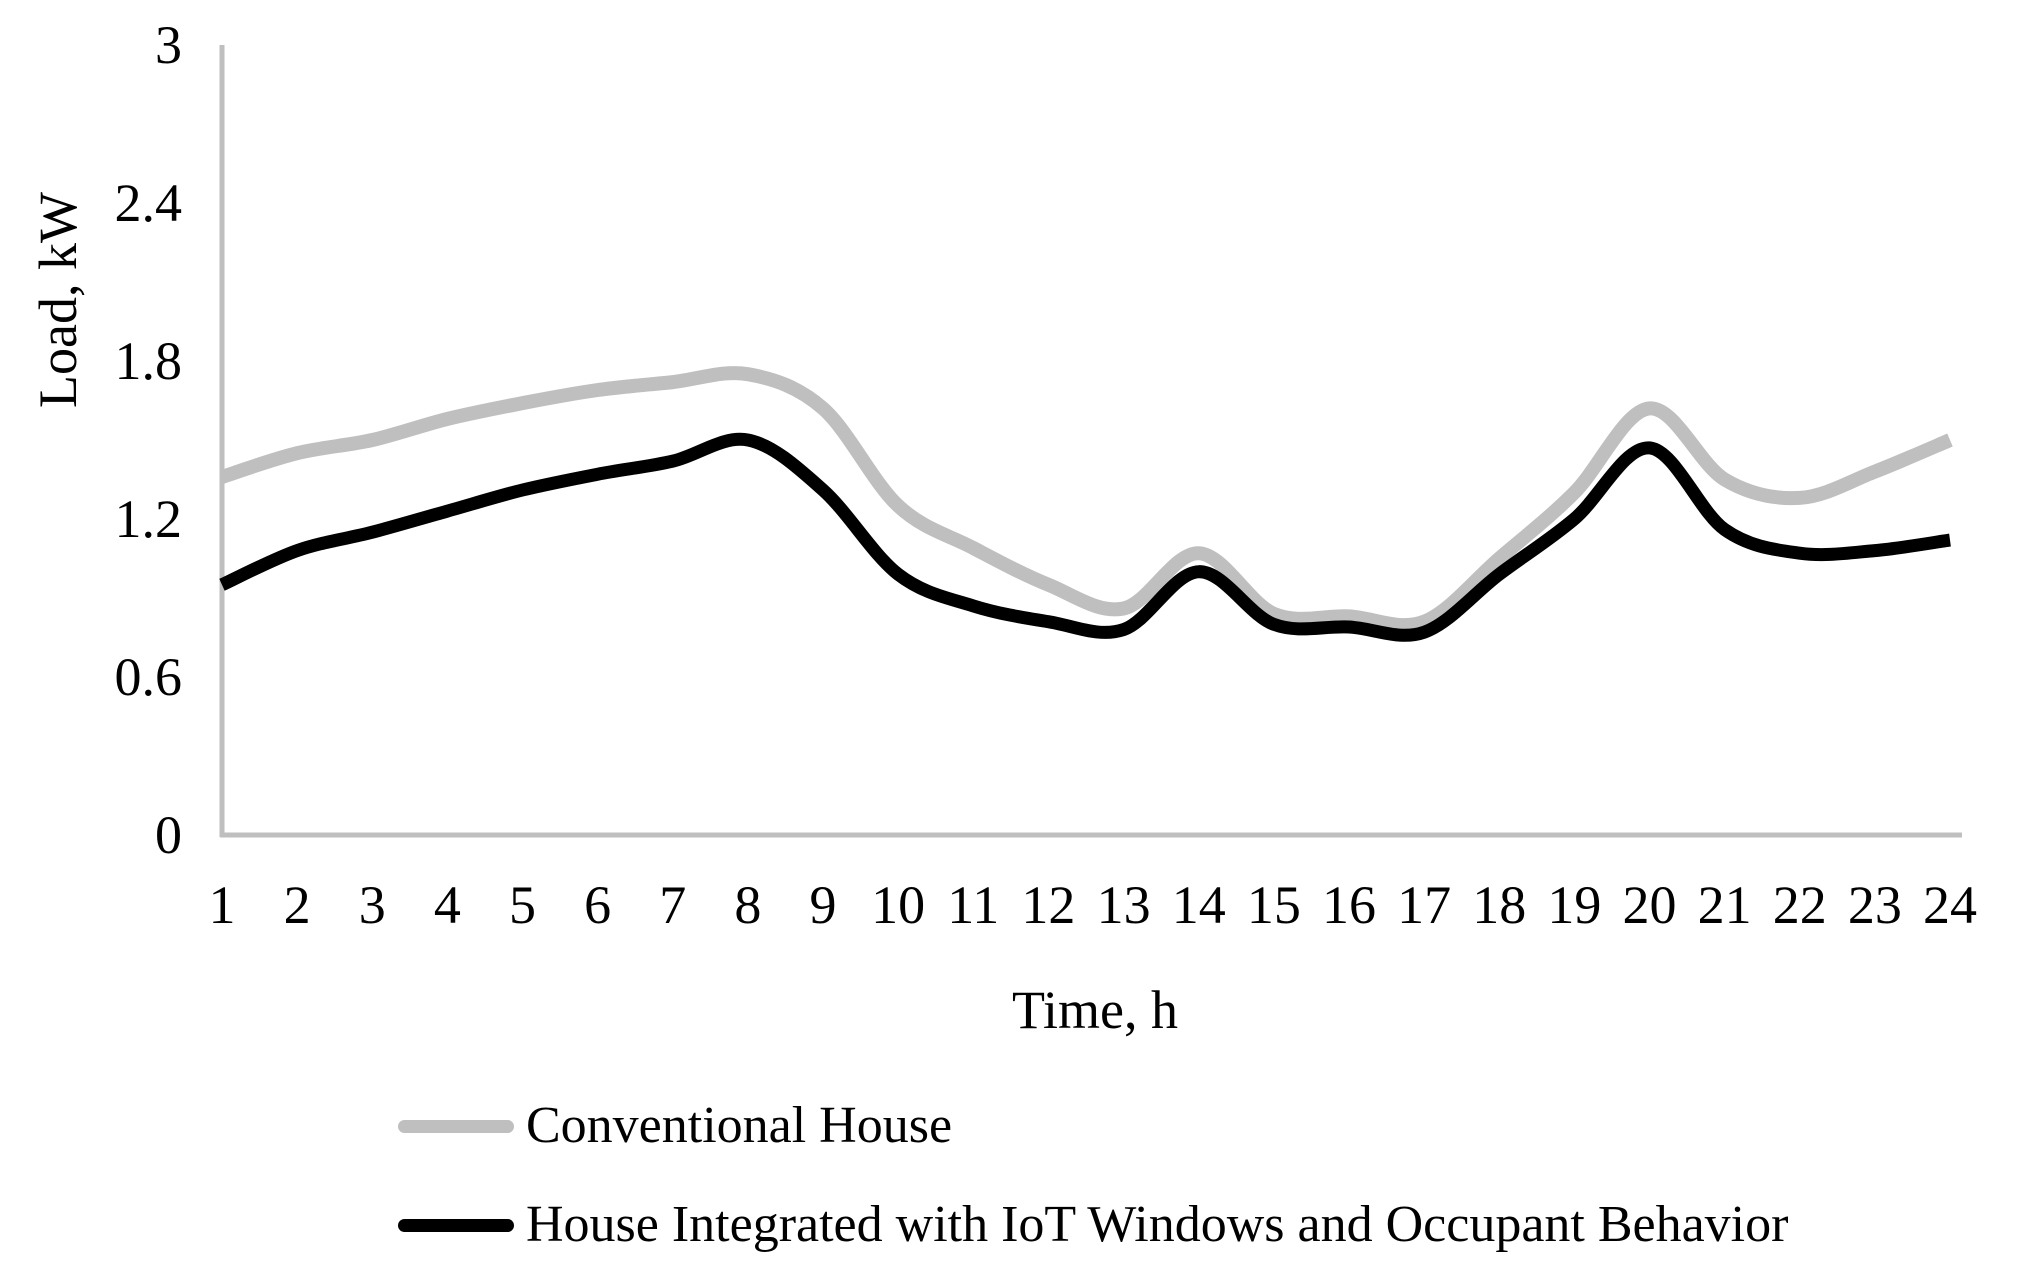  Describe the element at coordinates (823, 905) in the screenshot. I see `x-tick-label: 9` at that location.